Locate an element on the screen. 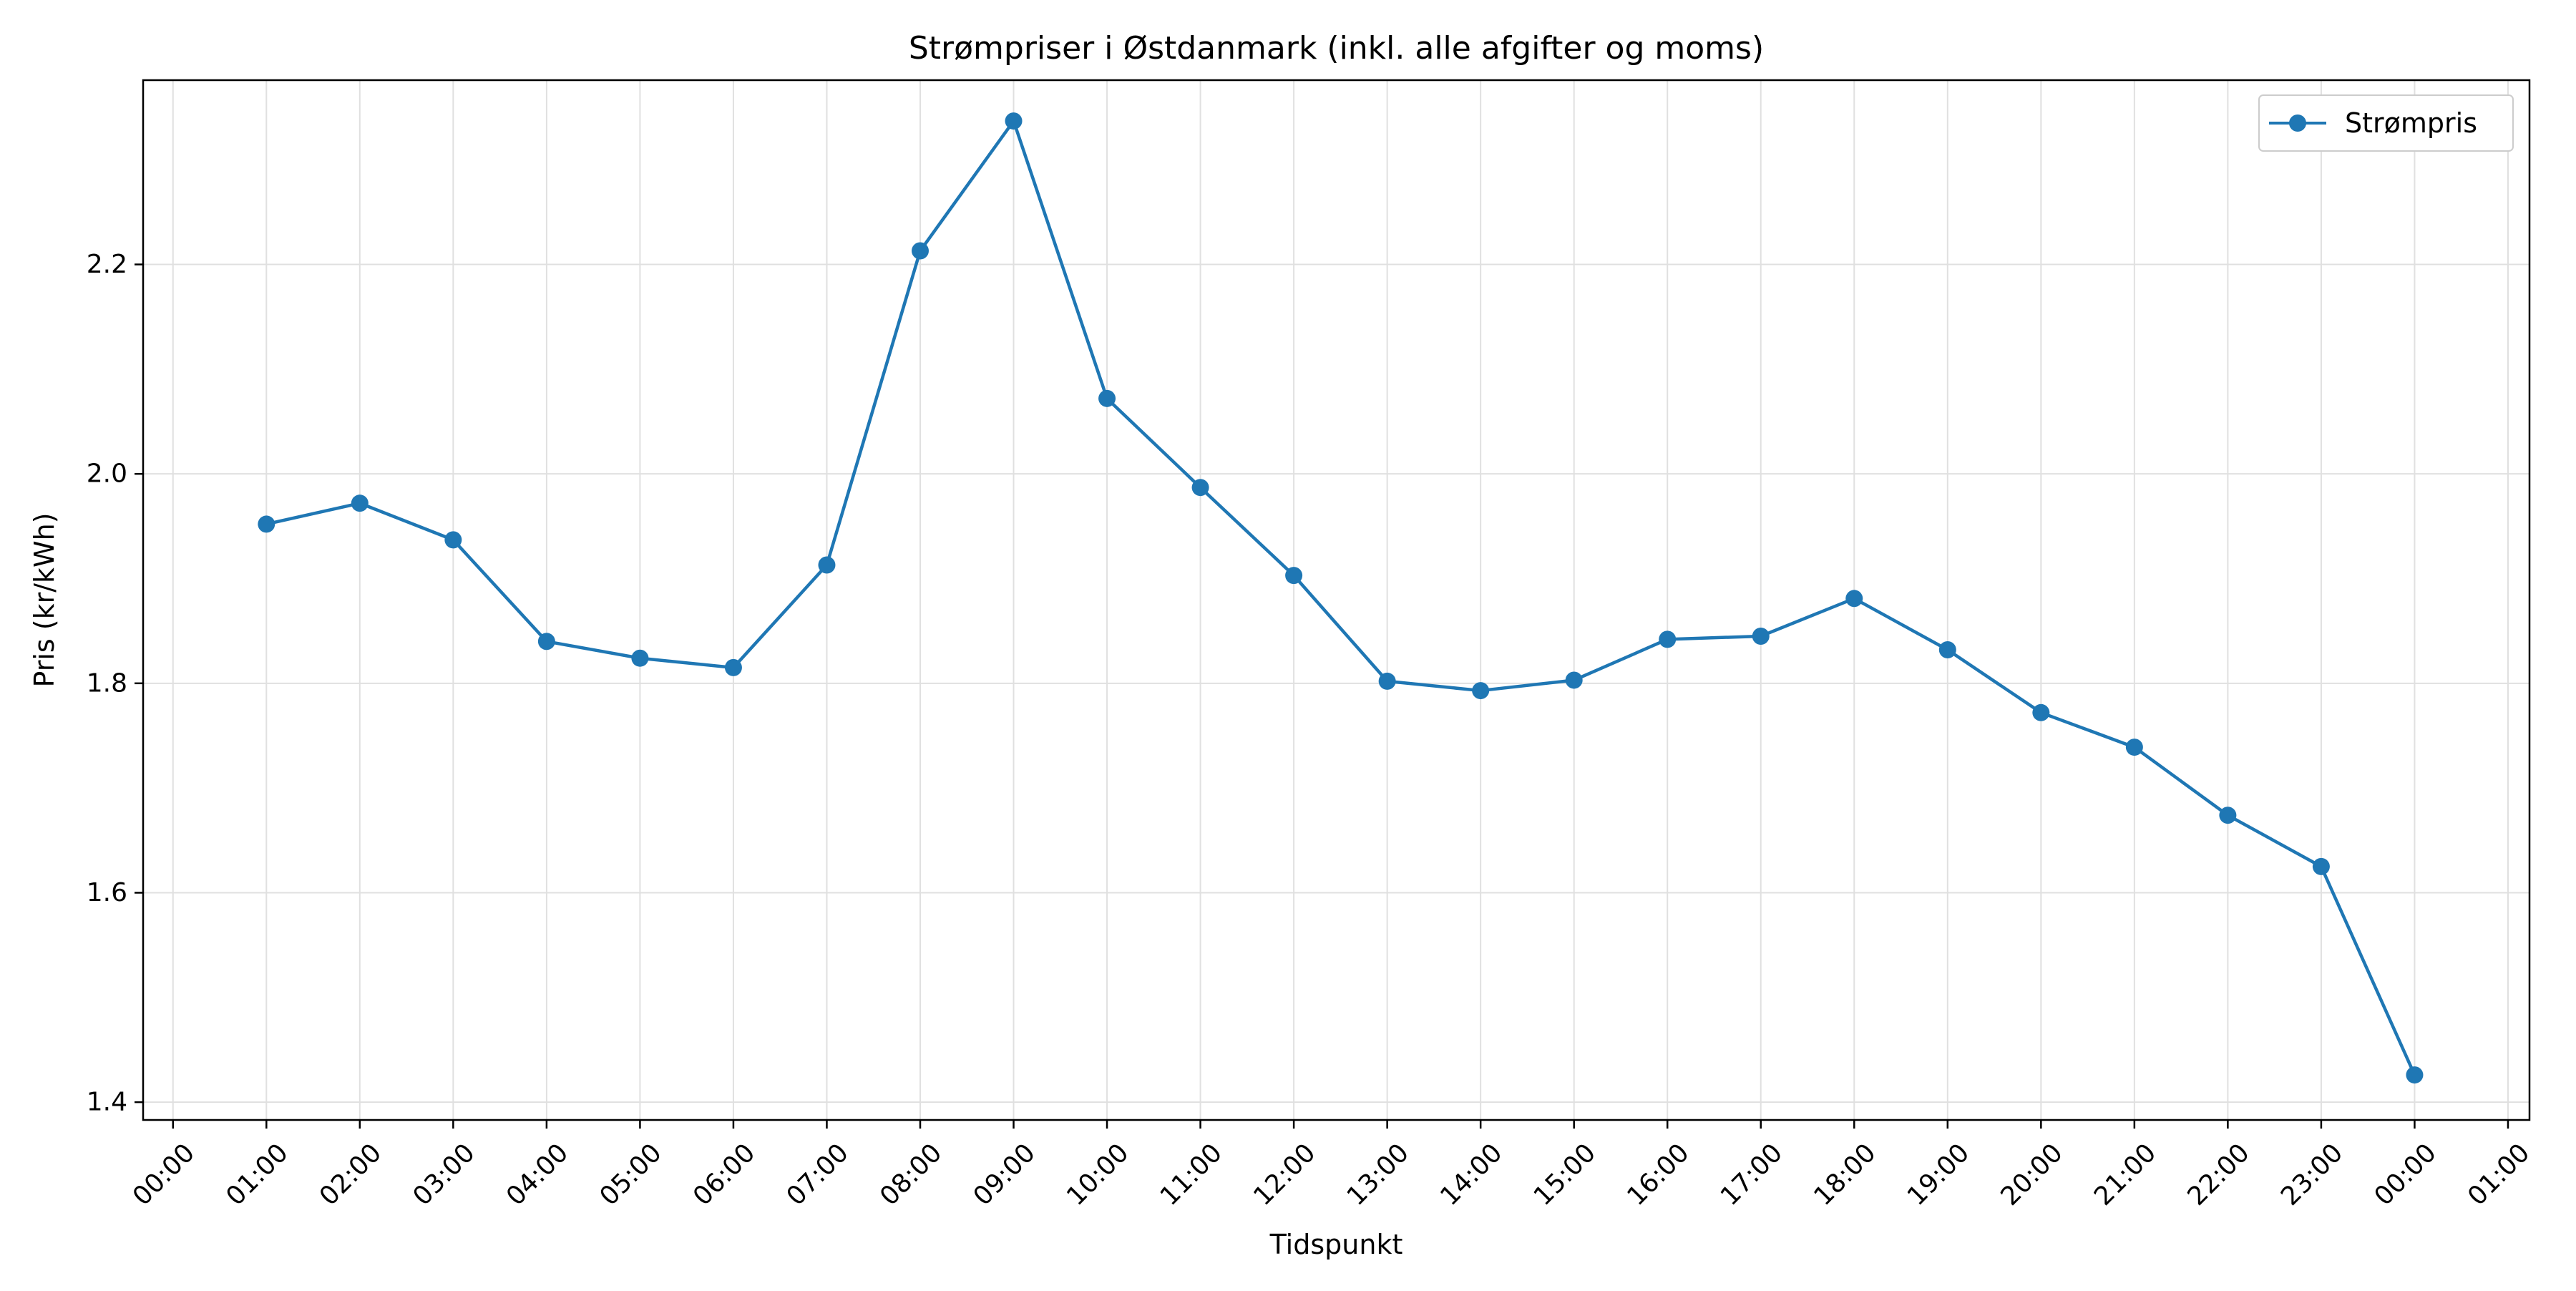 The image size is (2576, 1291). legend-dot-marker is located at coordinates (2297, 123).